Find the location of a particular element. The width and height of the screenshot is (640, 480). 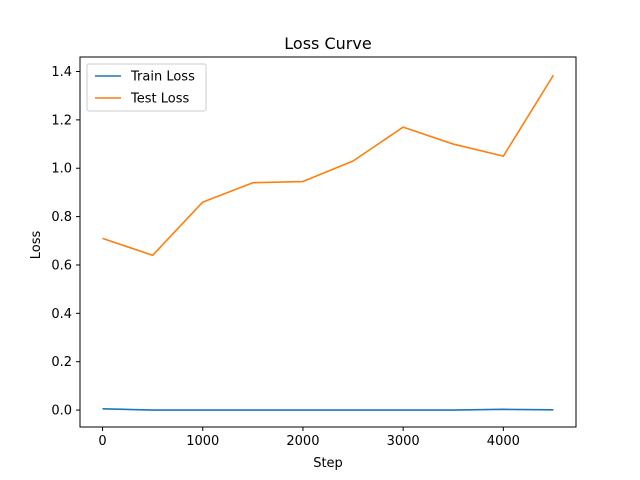

legend-label: Train Loss is located at coordinates (162, 77).